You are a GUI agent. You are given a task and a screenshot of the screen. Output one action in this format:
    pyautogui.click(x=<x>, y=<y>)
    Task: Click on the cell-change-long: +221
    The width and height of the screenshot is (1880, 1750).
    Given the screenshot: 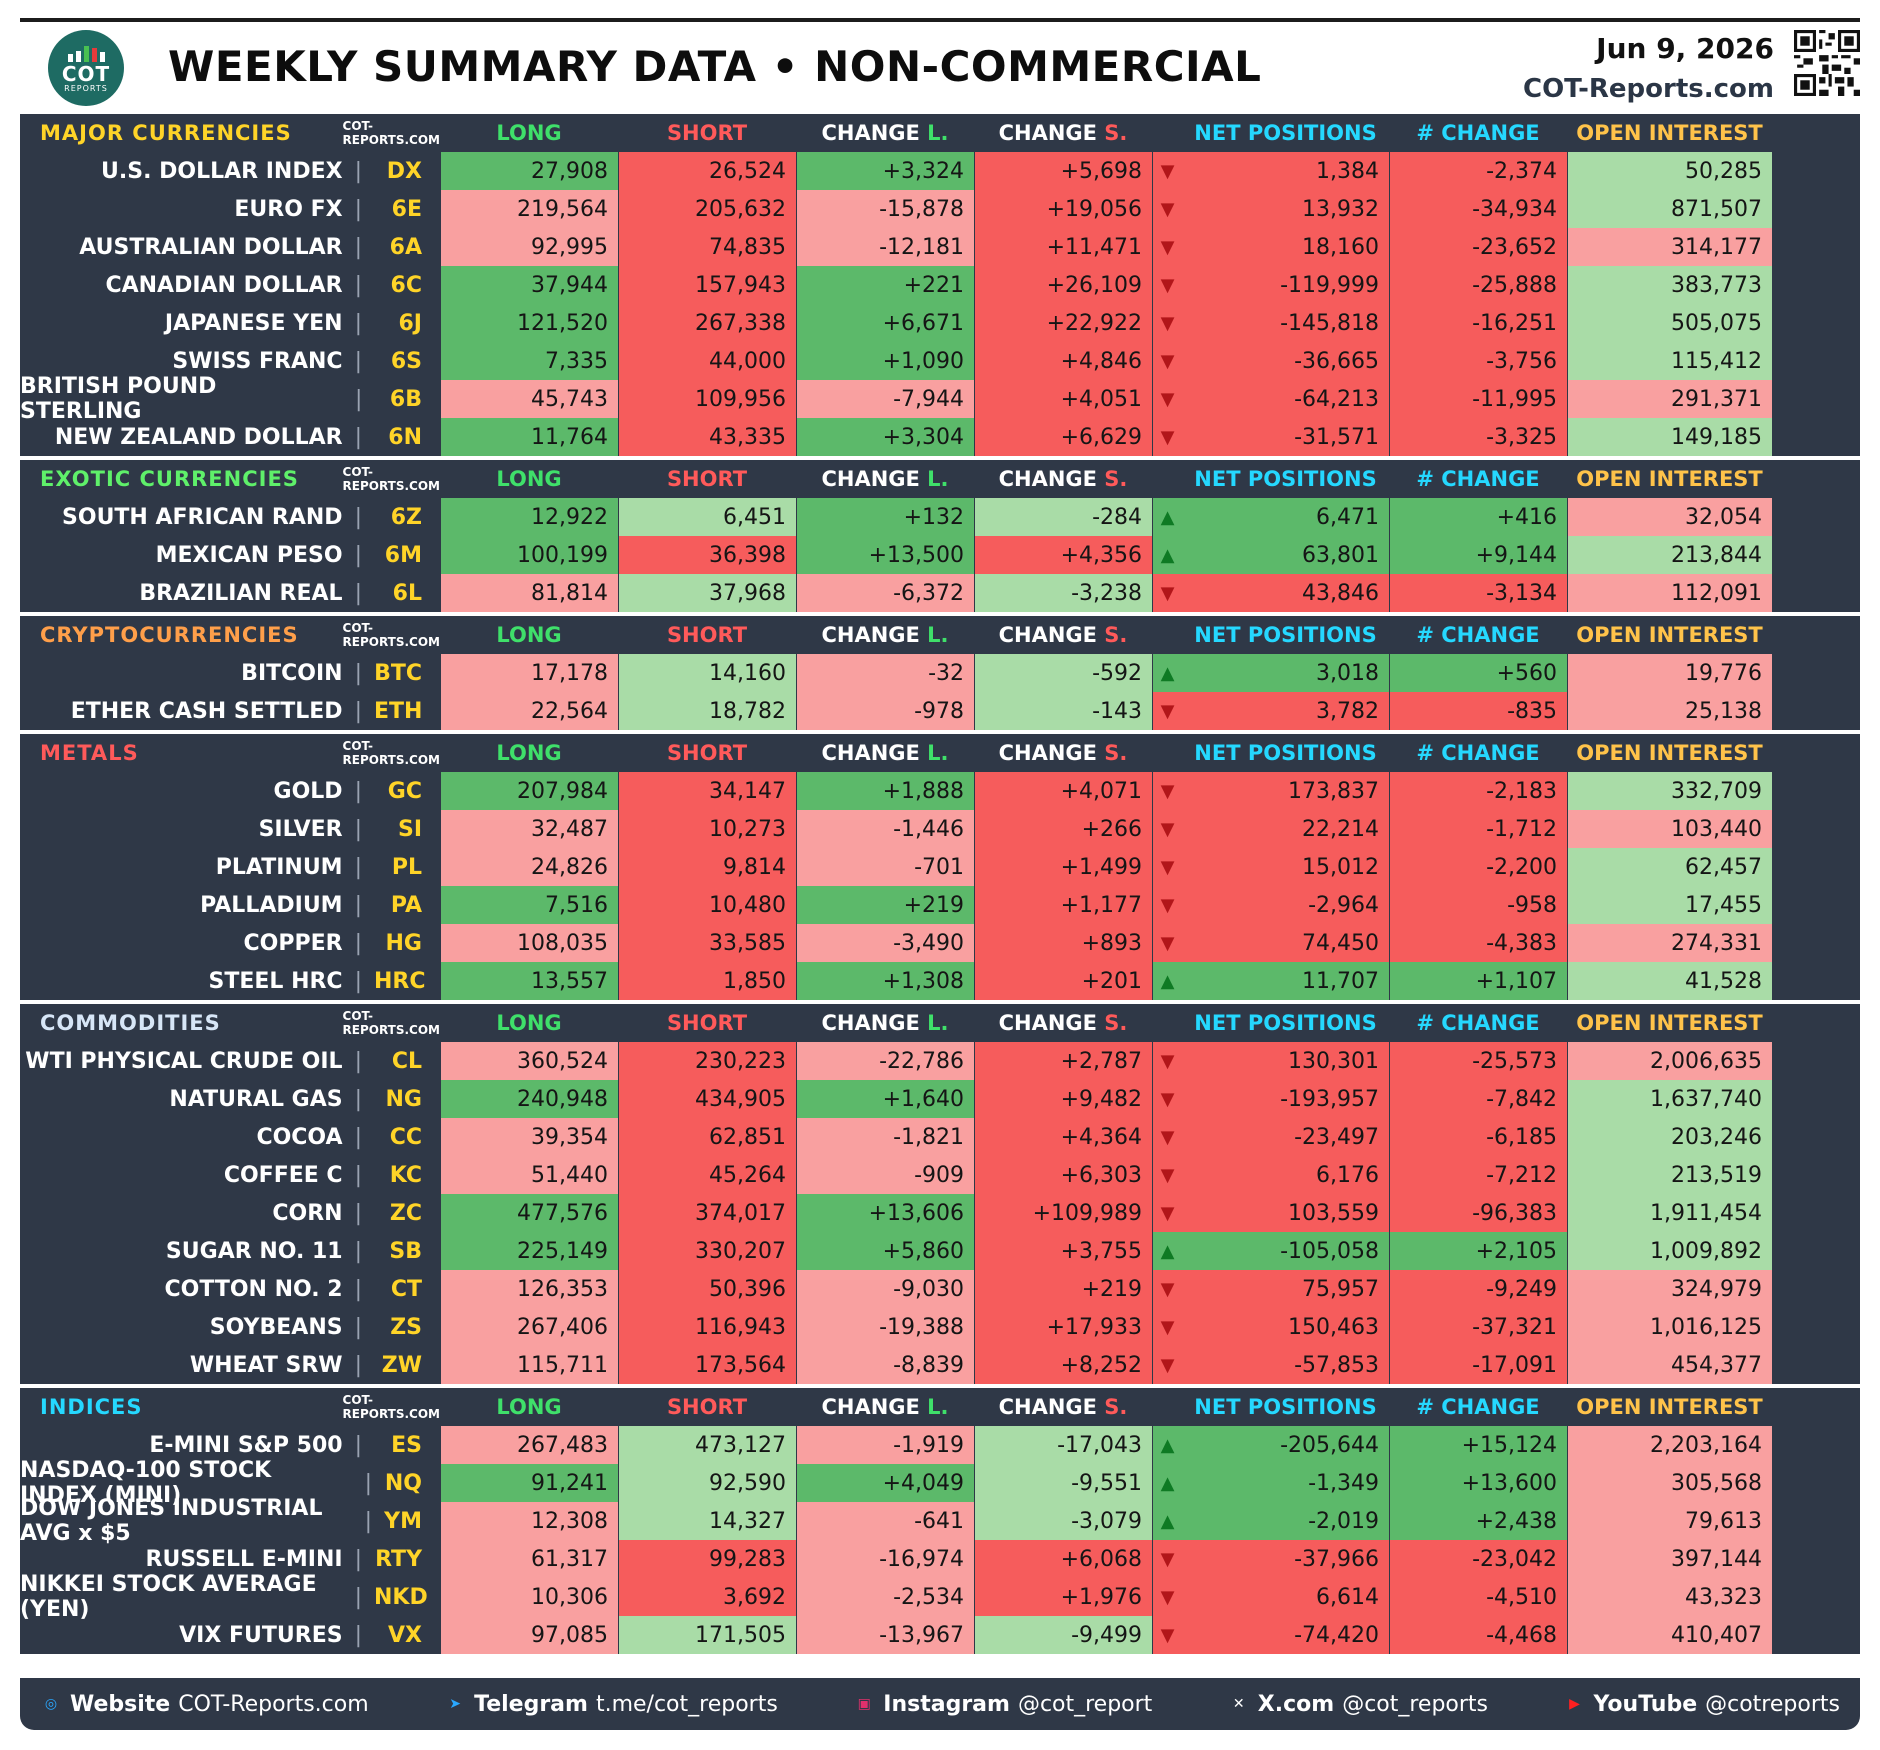 What is the action you would take?
    pyautogui.click(x=885, y=285)
    